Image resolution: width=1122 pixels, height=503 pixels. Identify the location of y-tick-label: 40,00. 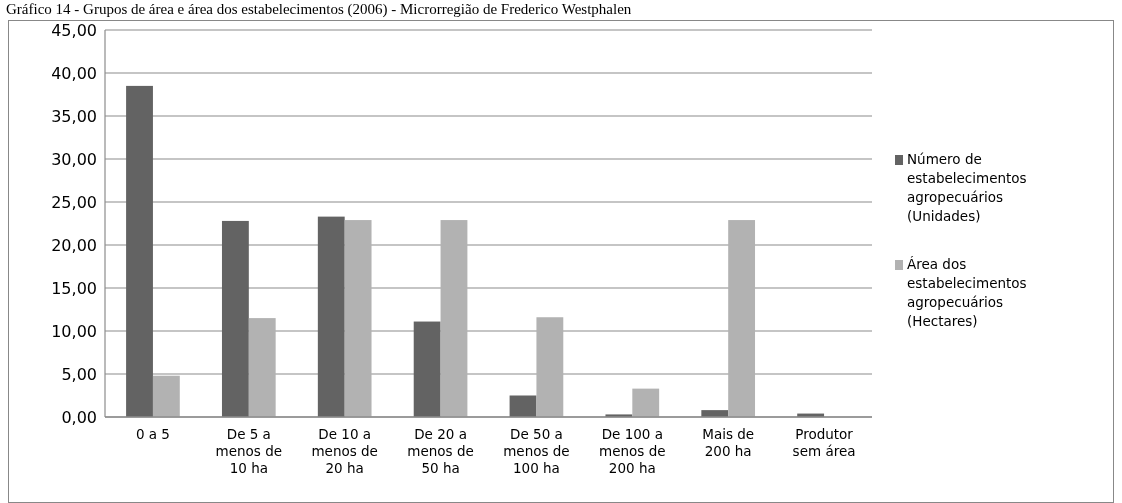
(74, 73).